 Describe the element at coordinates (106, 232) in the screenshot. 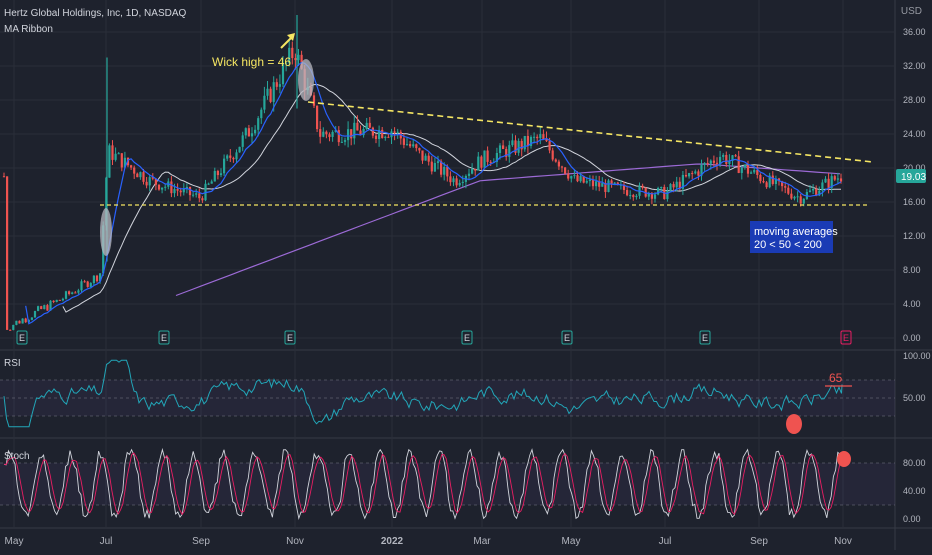

I see `gap-highlight-oval` at that location.